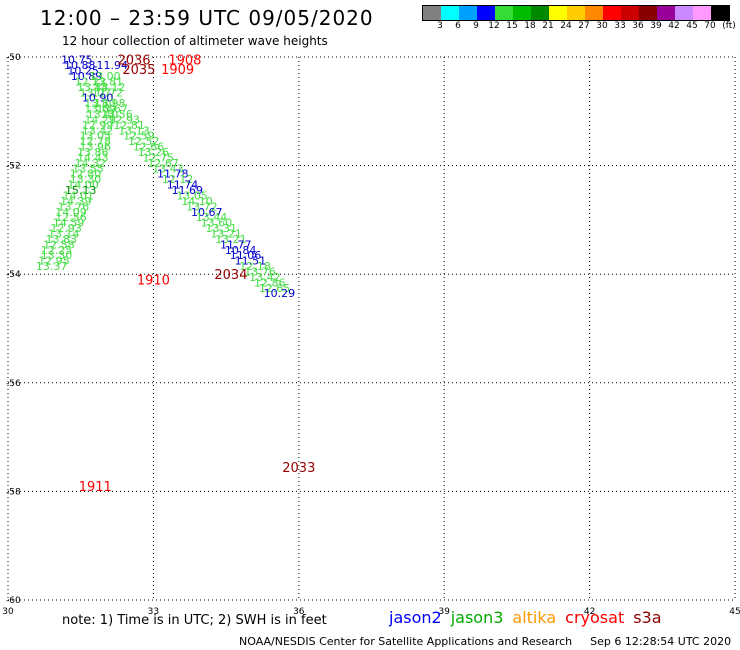 This screenshot has width=740, height=650. What do you see at coordinates (566, 26) in the screenshot?
I see `scale-label: 24` at bounding box center [566, 26].